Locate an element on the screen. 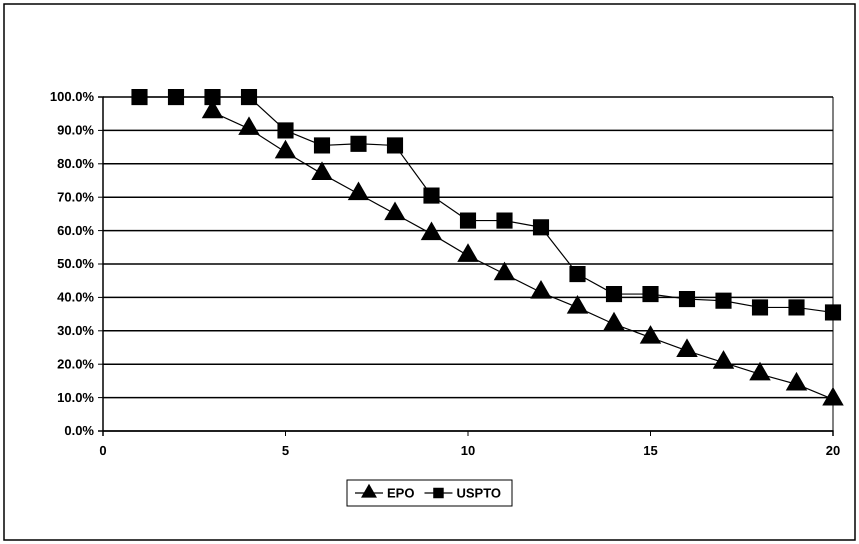 Image resolution: width=859 pixels, height=544 pixels. y-tick-label: 20.0% is located at coordinates (75, 364).